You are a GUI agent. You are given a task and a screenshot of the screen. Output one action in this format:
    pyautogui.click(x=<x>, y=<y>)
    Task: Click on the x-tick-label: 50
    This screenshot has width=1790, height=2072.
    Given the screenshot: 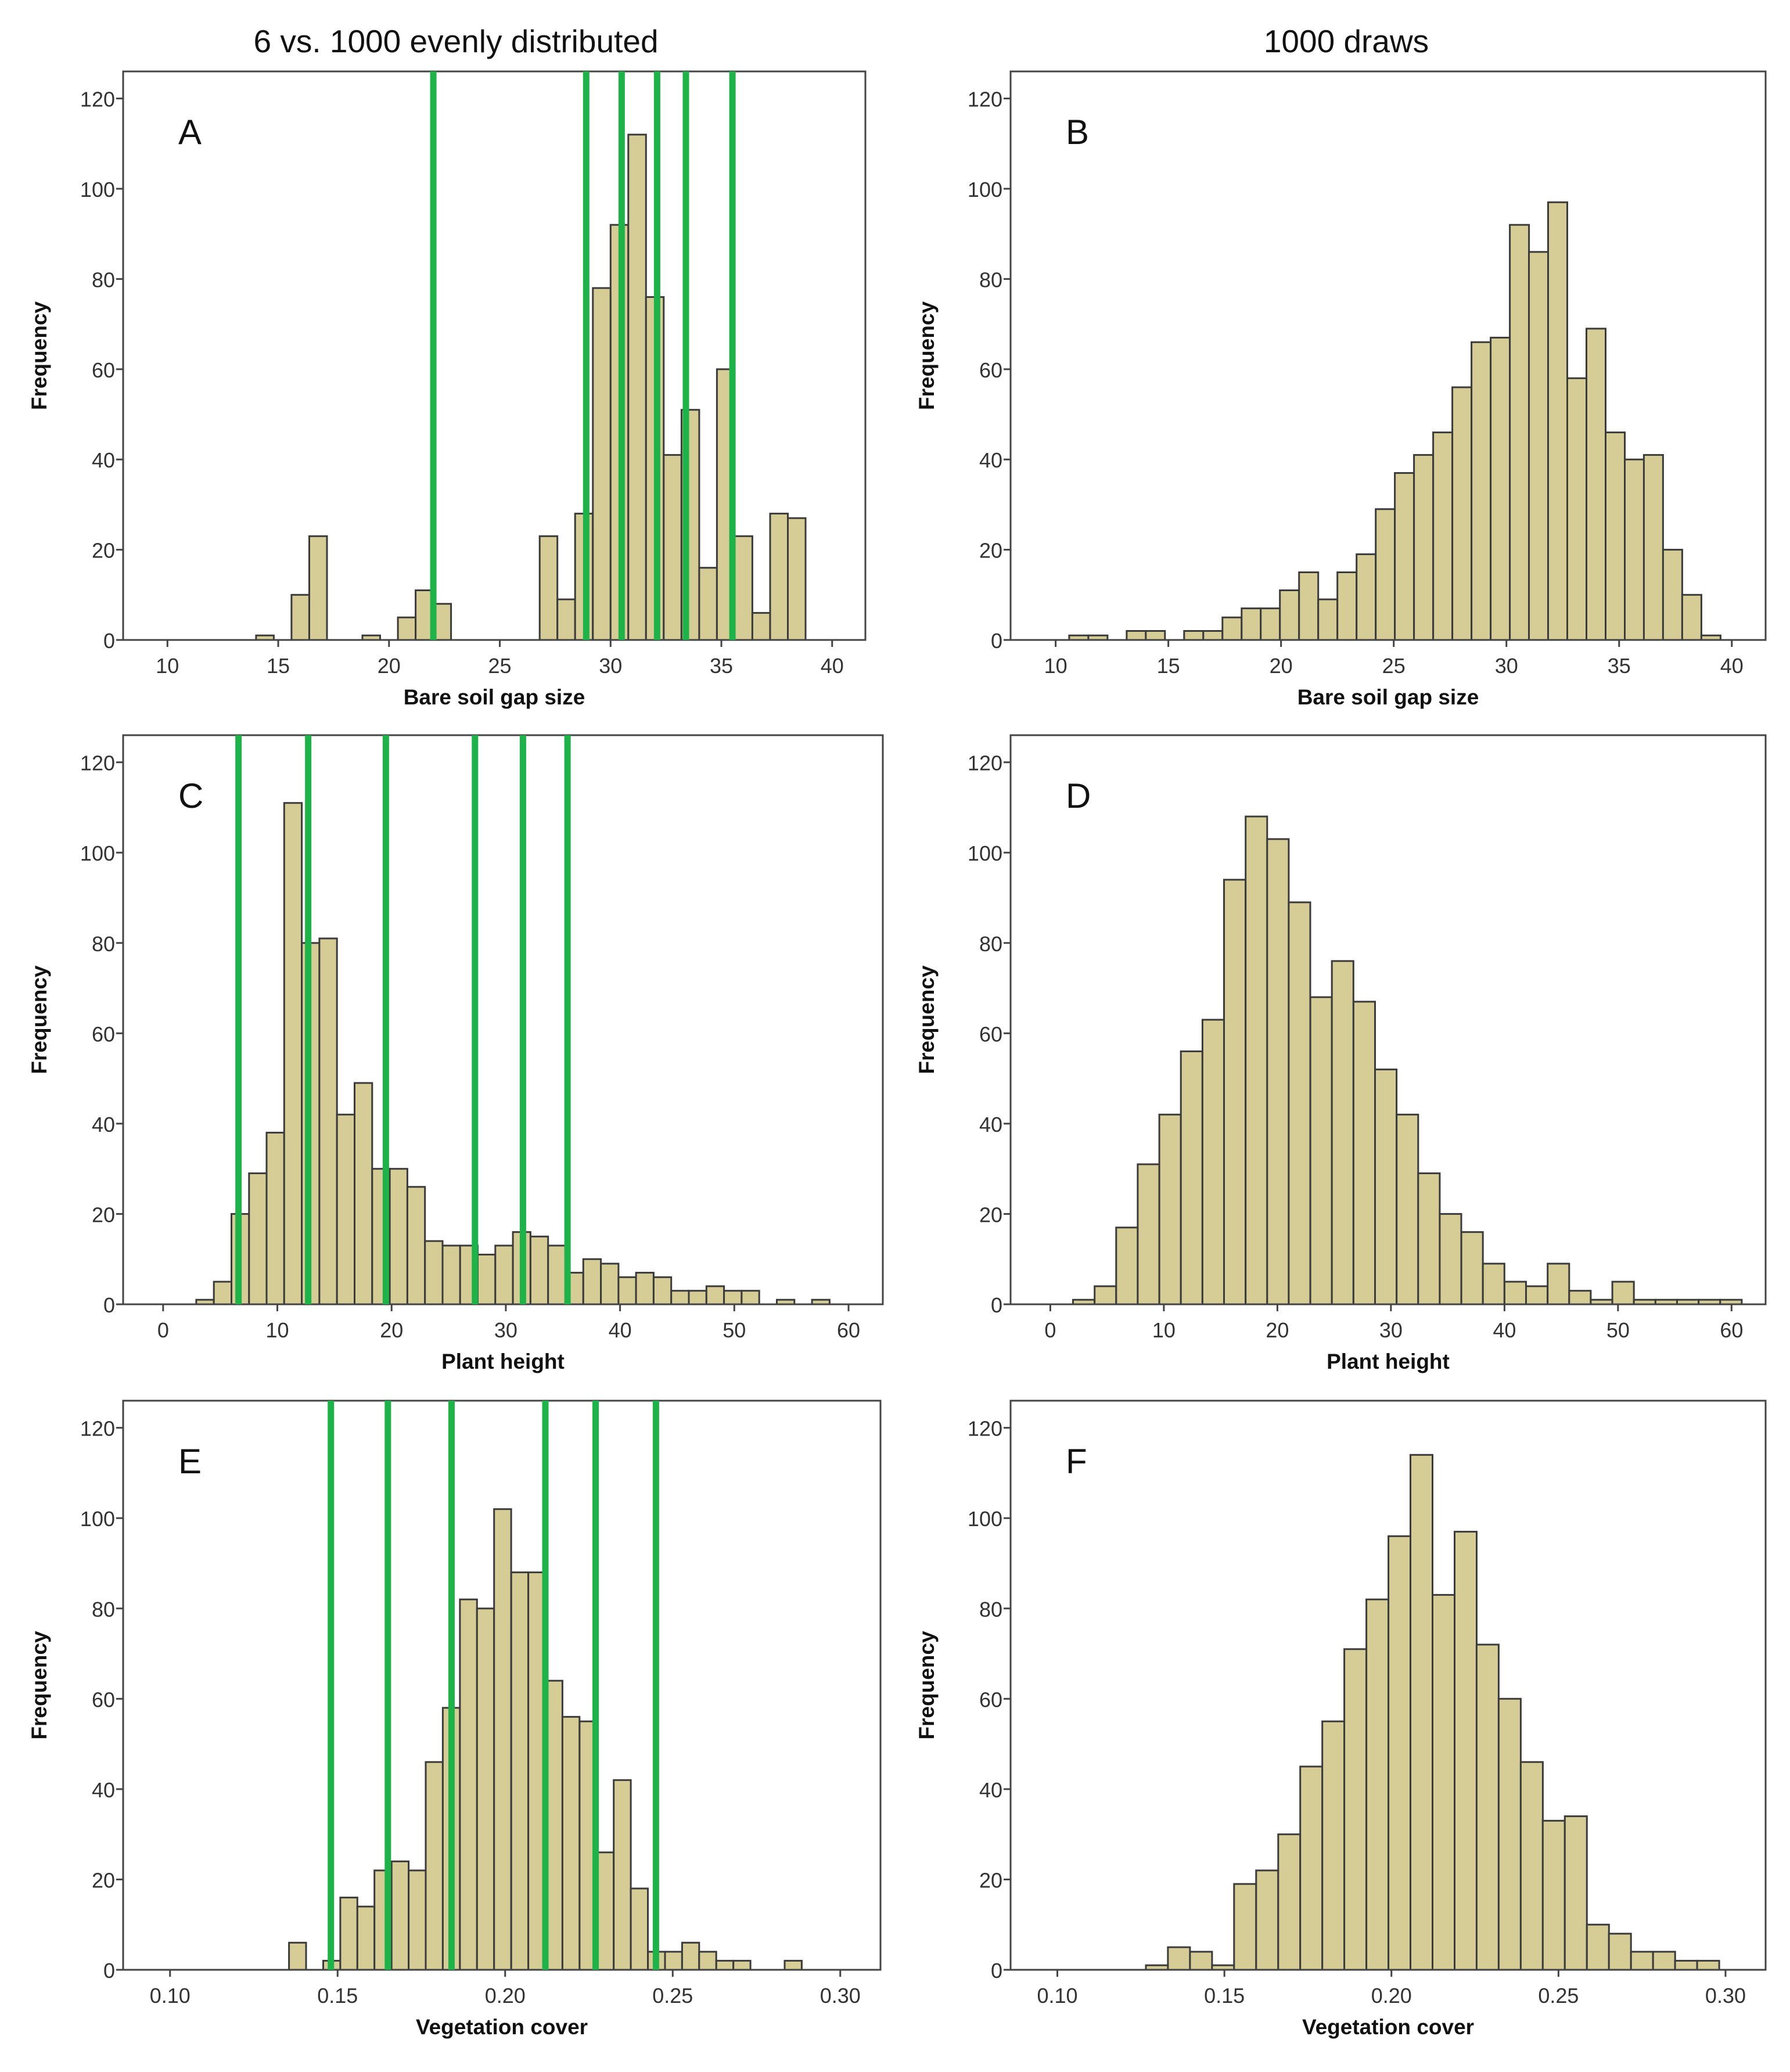 What is the action you would take?
    pyautogui.click(x=734, y=1330)
    